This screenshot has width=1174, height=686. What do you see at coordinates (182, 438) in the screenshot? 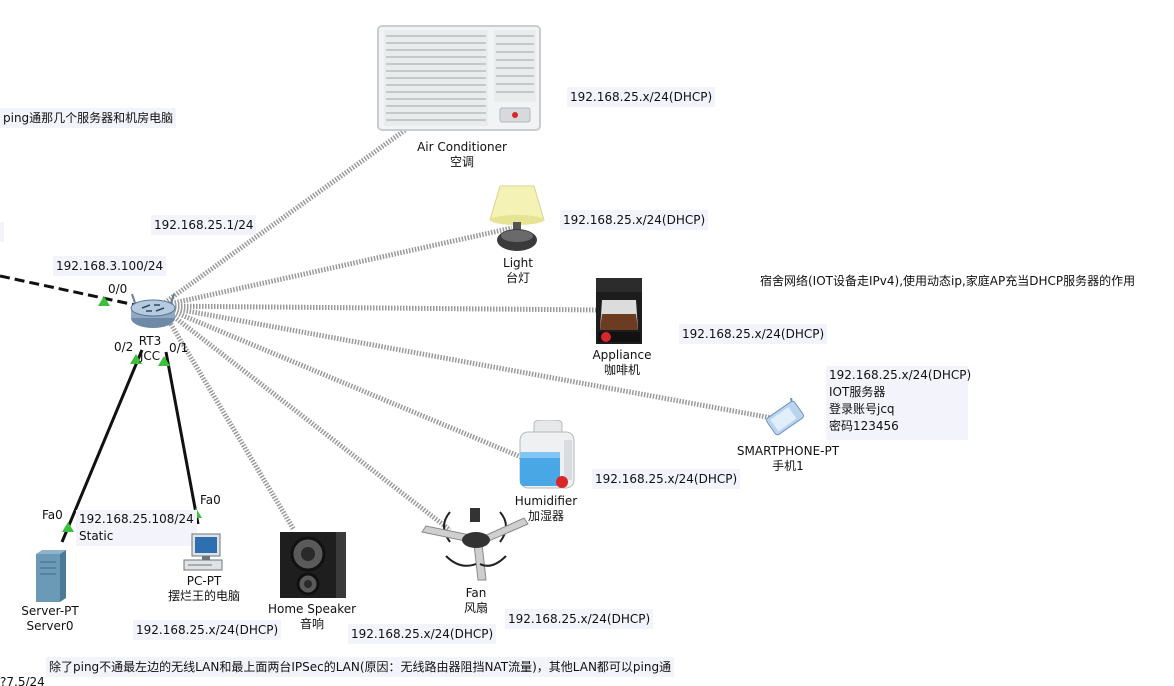
I see `pc-link` at bounding box center [182, 438].